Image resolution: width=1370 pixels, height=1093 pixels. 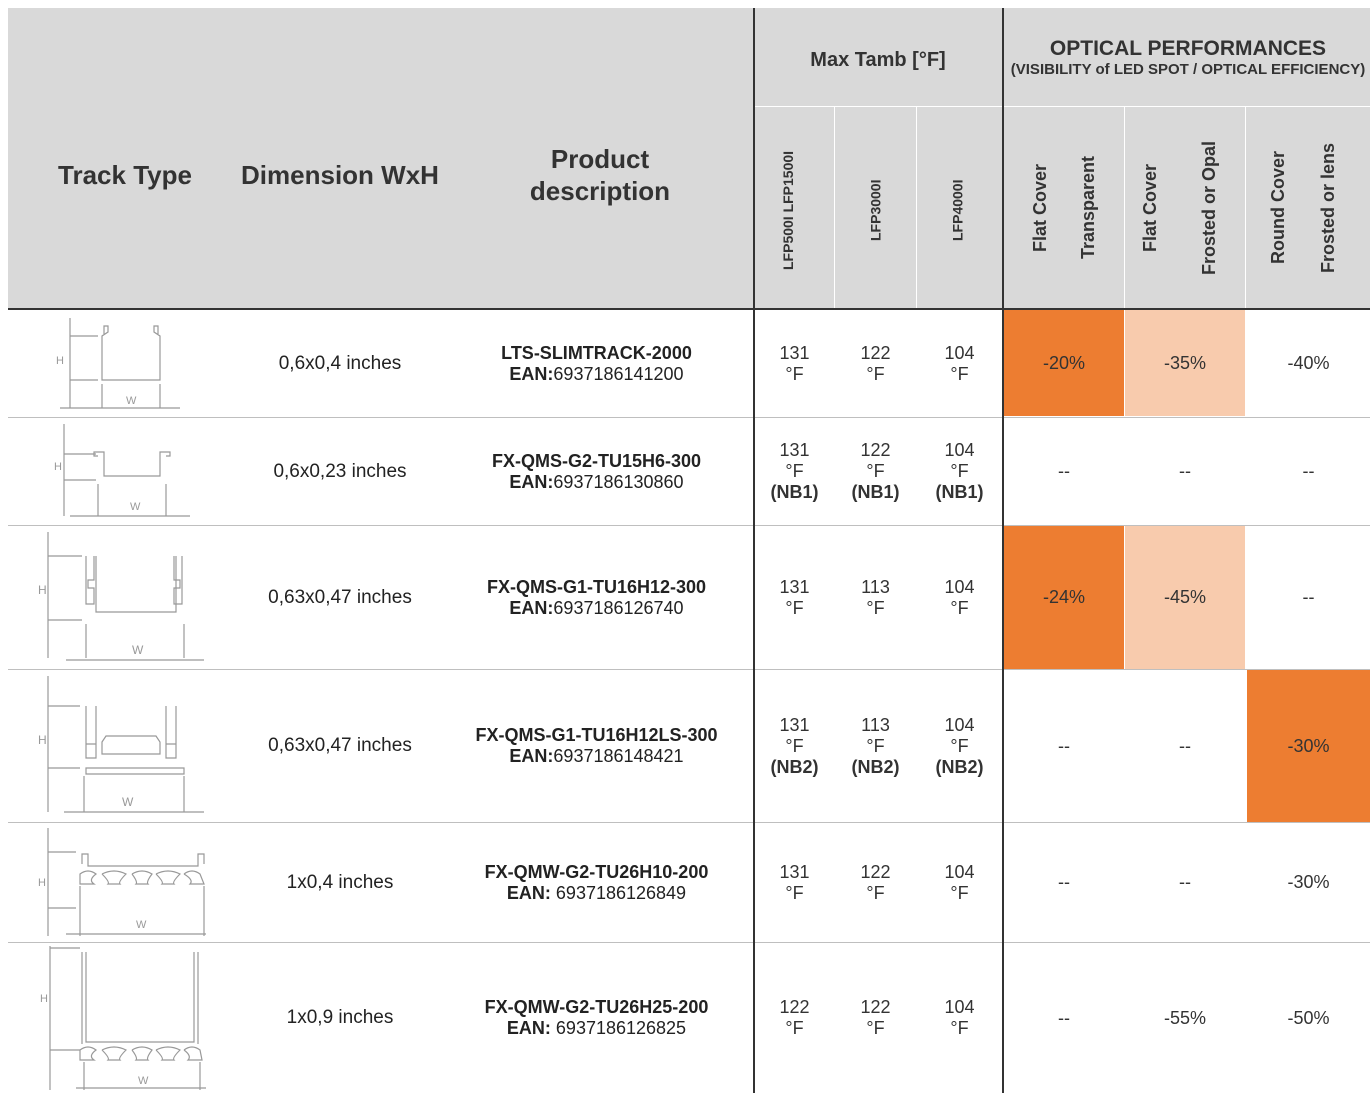 I want to click on product-code: FX-QMS-G1-TU16H12LS-300, so click(x=596, y=735).